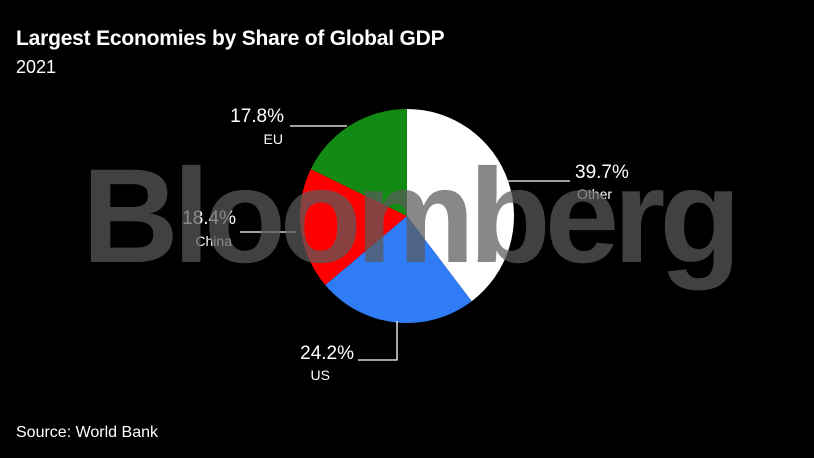 The width and height of the screenshot is (814, 458). What do you see at coordinates (602, 172) in the screenshot?
I see `value-label-other: 39.7%` at bounding box center [602, 172].